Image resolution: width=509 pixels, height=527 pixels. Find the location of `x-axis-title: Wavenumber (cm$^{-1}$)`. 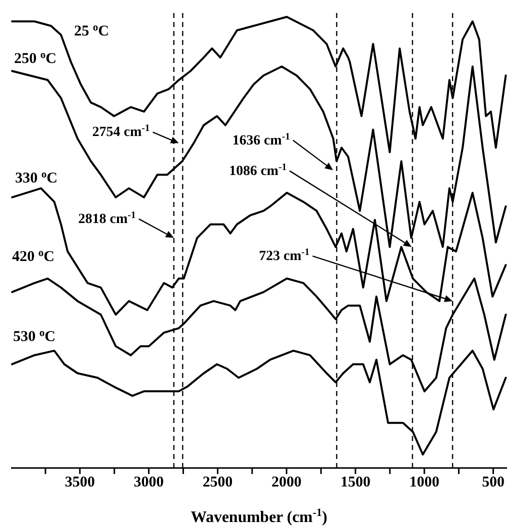

x-axis-title: Wavenumber (cm$^{-1}$) is located at coordinates (259, 516).